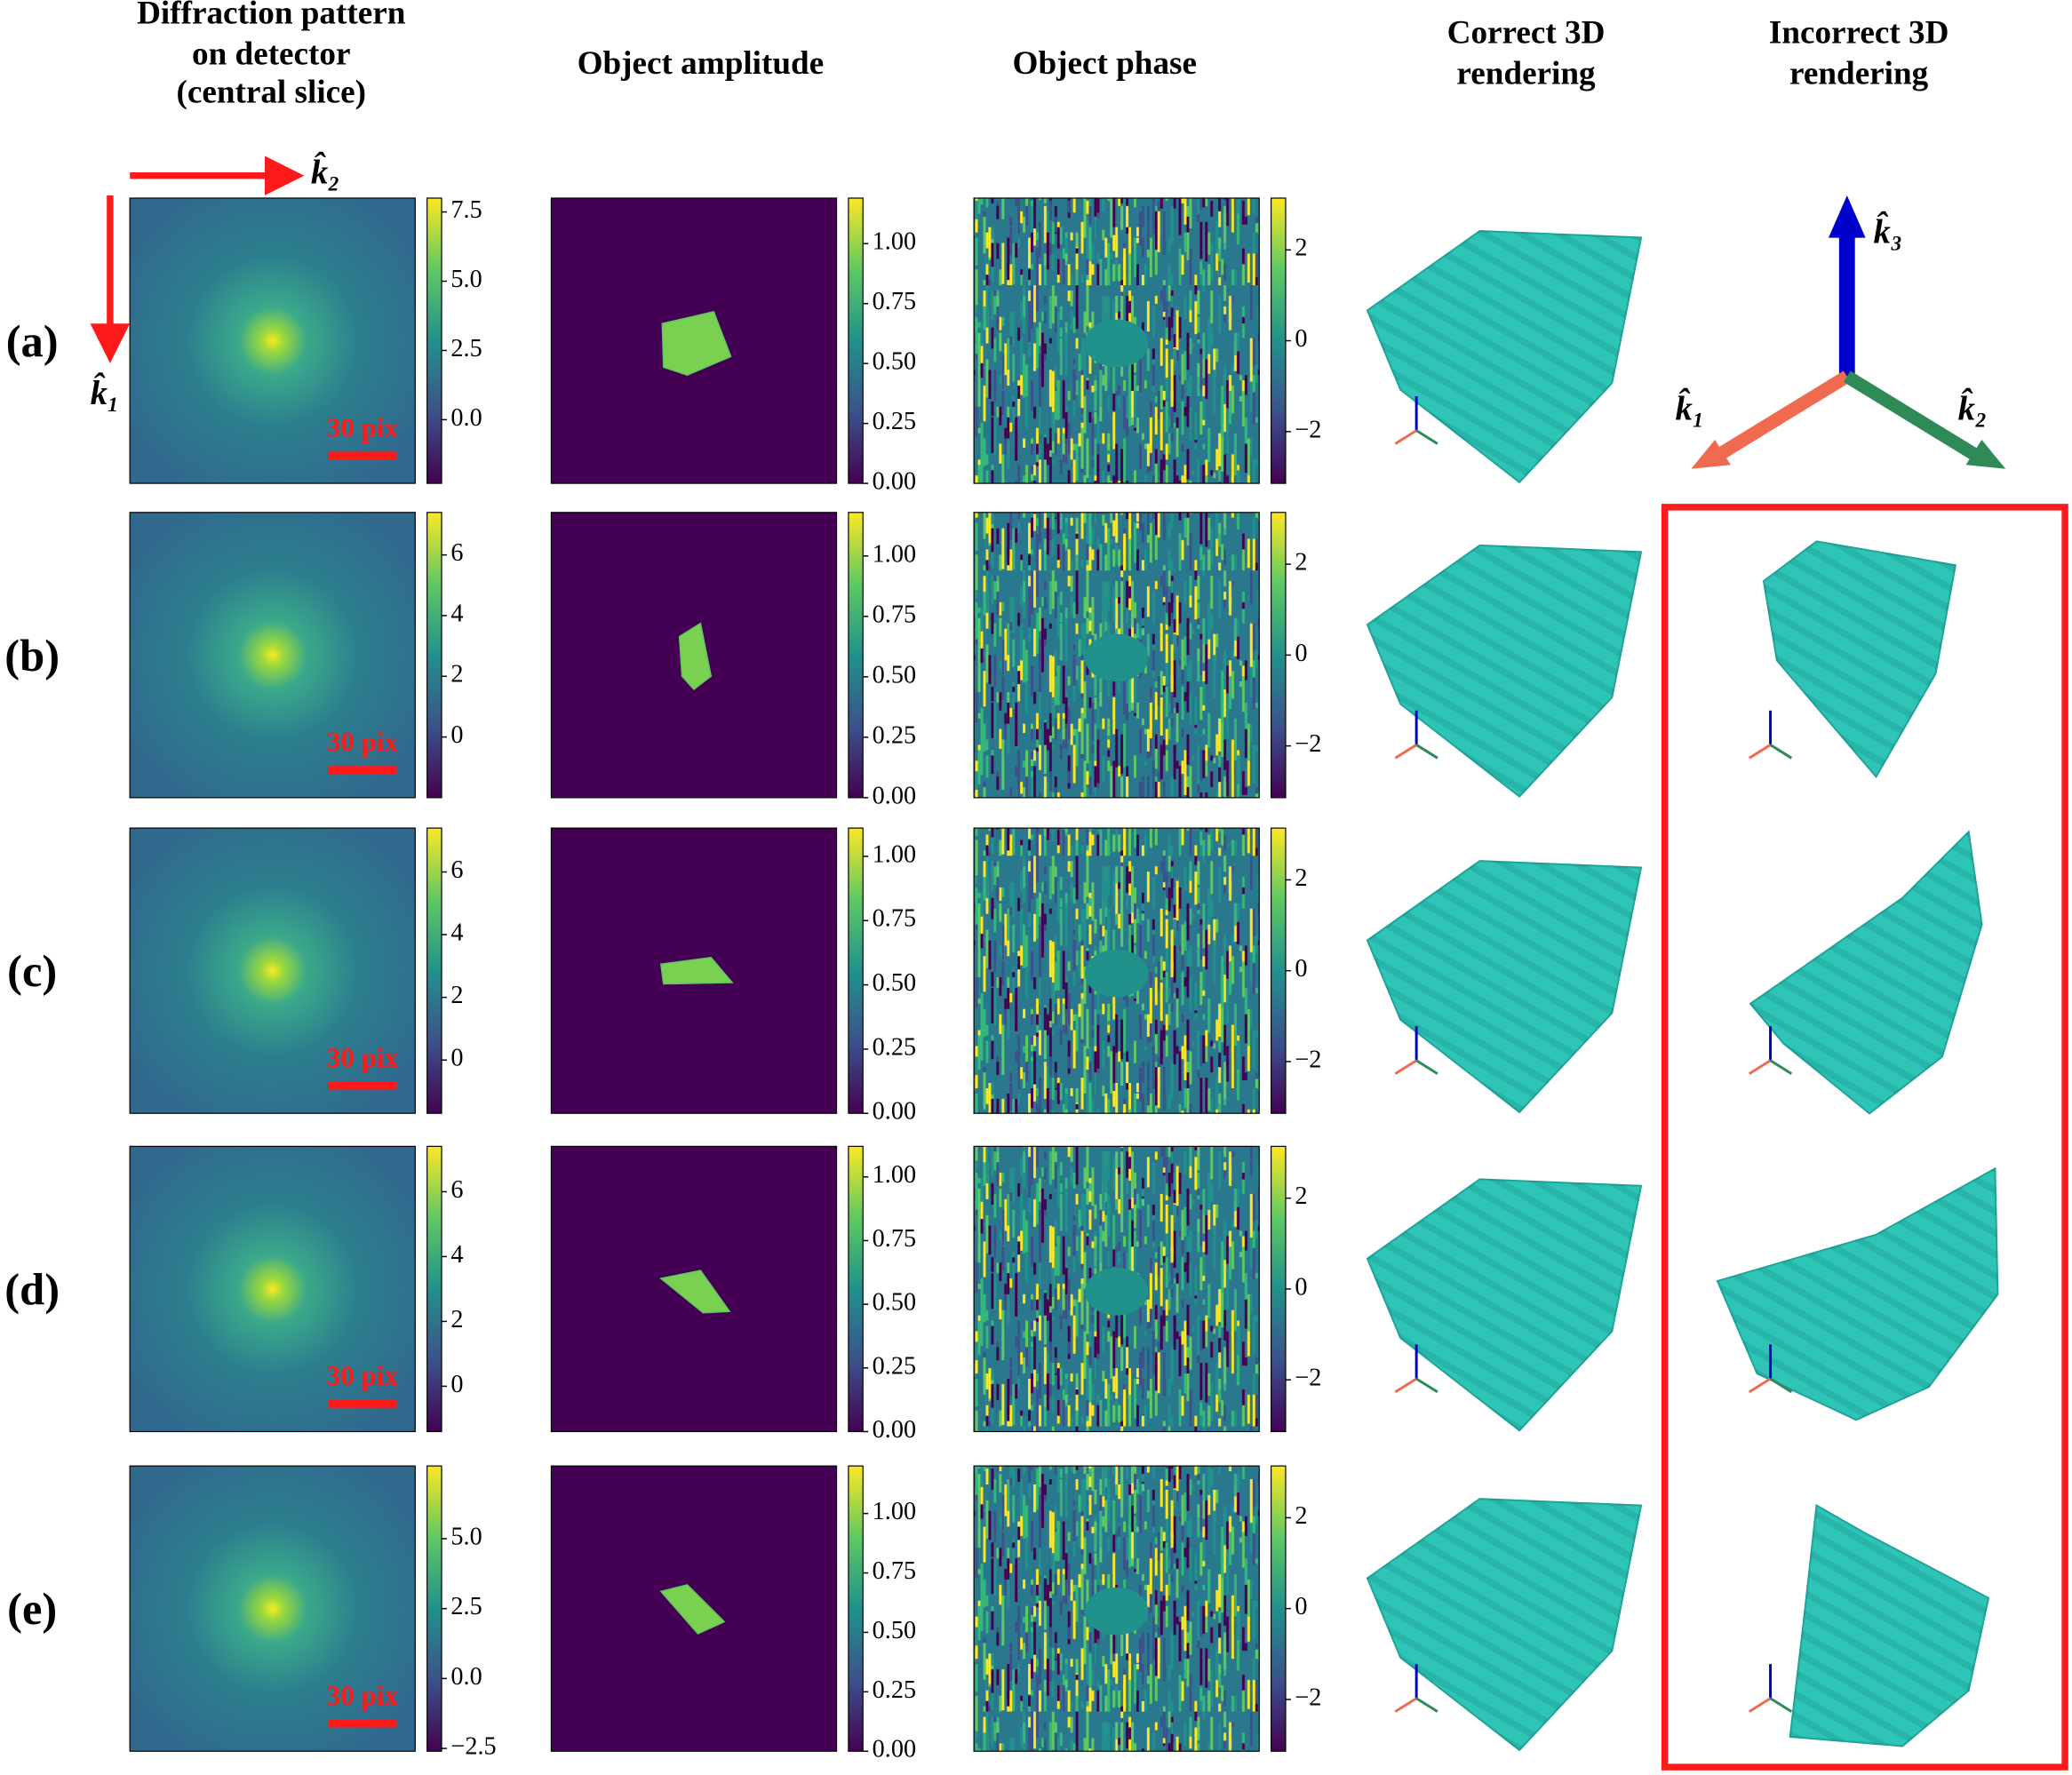  I want to click on colorbar-tick-label: 2.5, so click(466, 349).